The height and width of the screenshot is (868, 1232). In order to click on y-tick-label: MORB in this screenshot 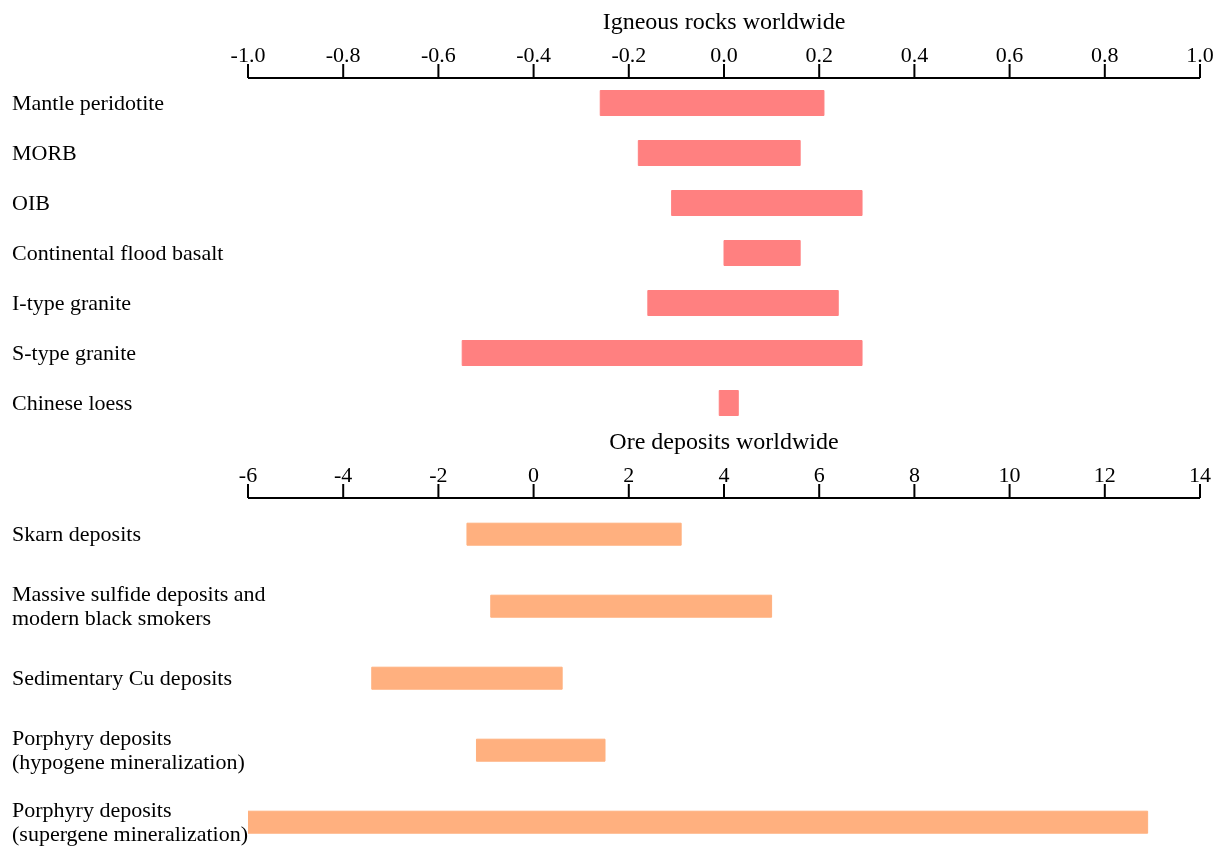, I will do `click(44, 152)`.